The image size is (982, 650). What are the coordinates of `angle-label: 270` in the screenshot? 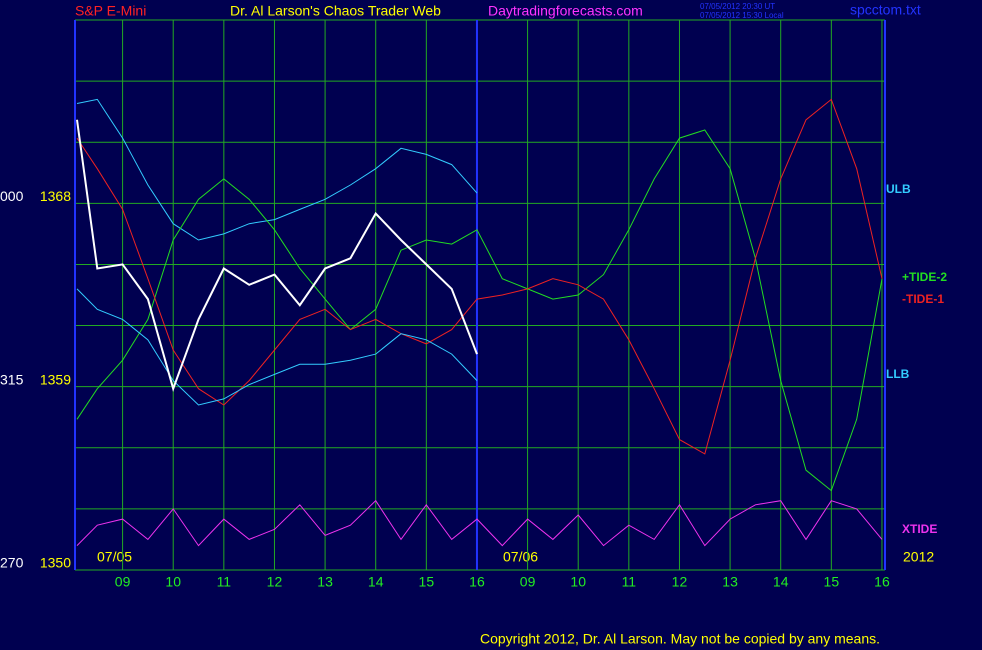 It's located at (12, 563).